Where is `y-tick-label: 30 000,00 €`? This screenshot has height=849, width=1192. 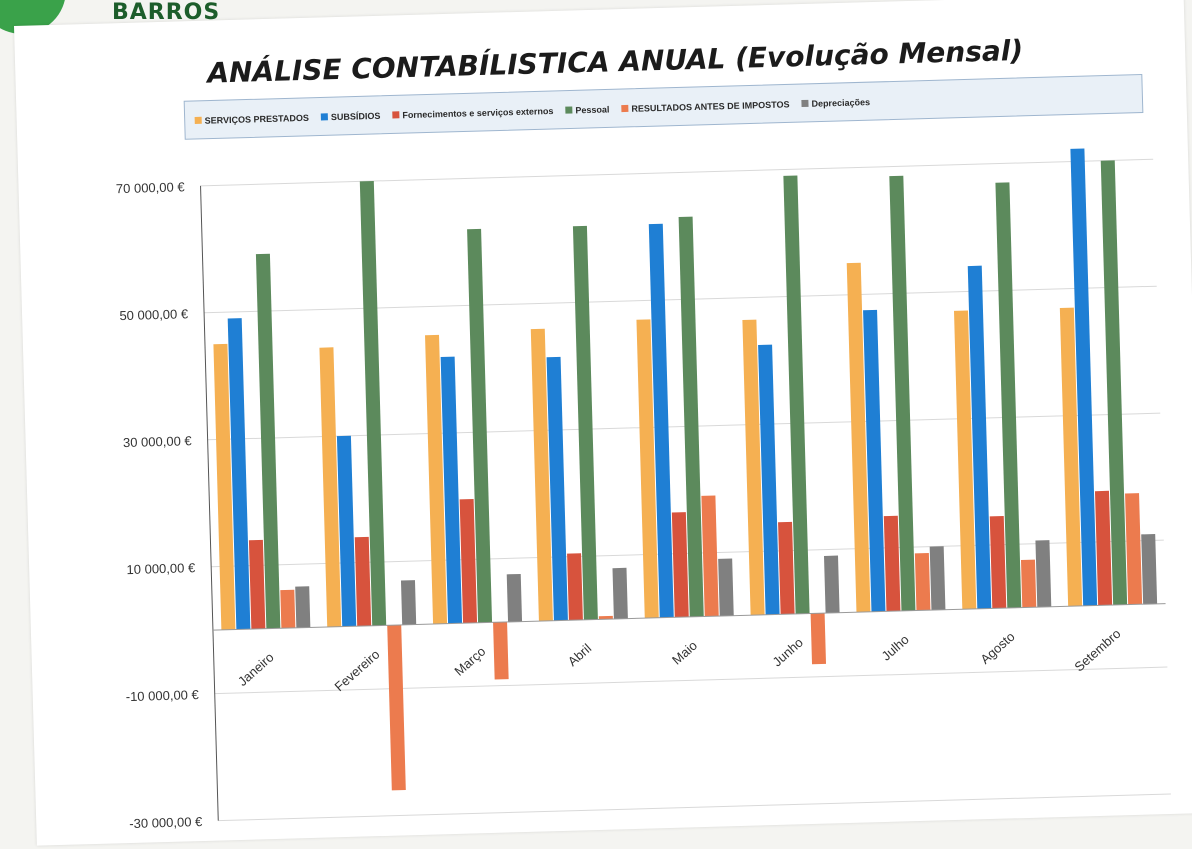
y-tick-label: 30 000,00 € is located at coordinates (158, 441).